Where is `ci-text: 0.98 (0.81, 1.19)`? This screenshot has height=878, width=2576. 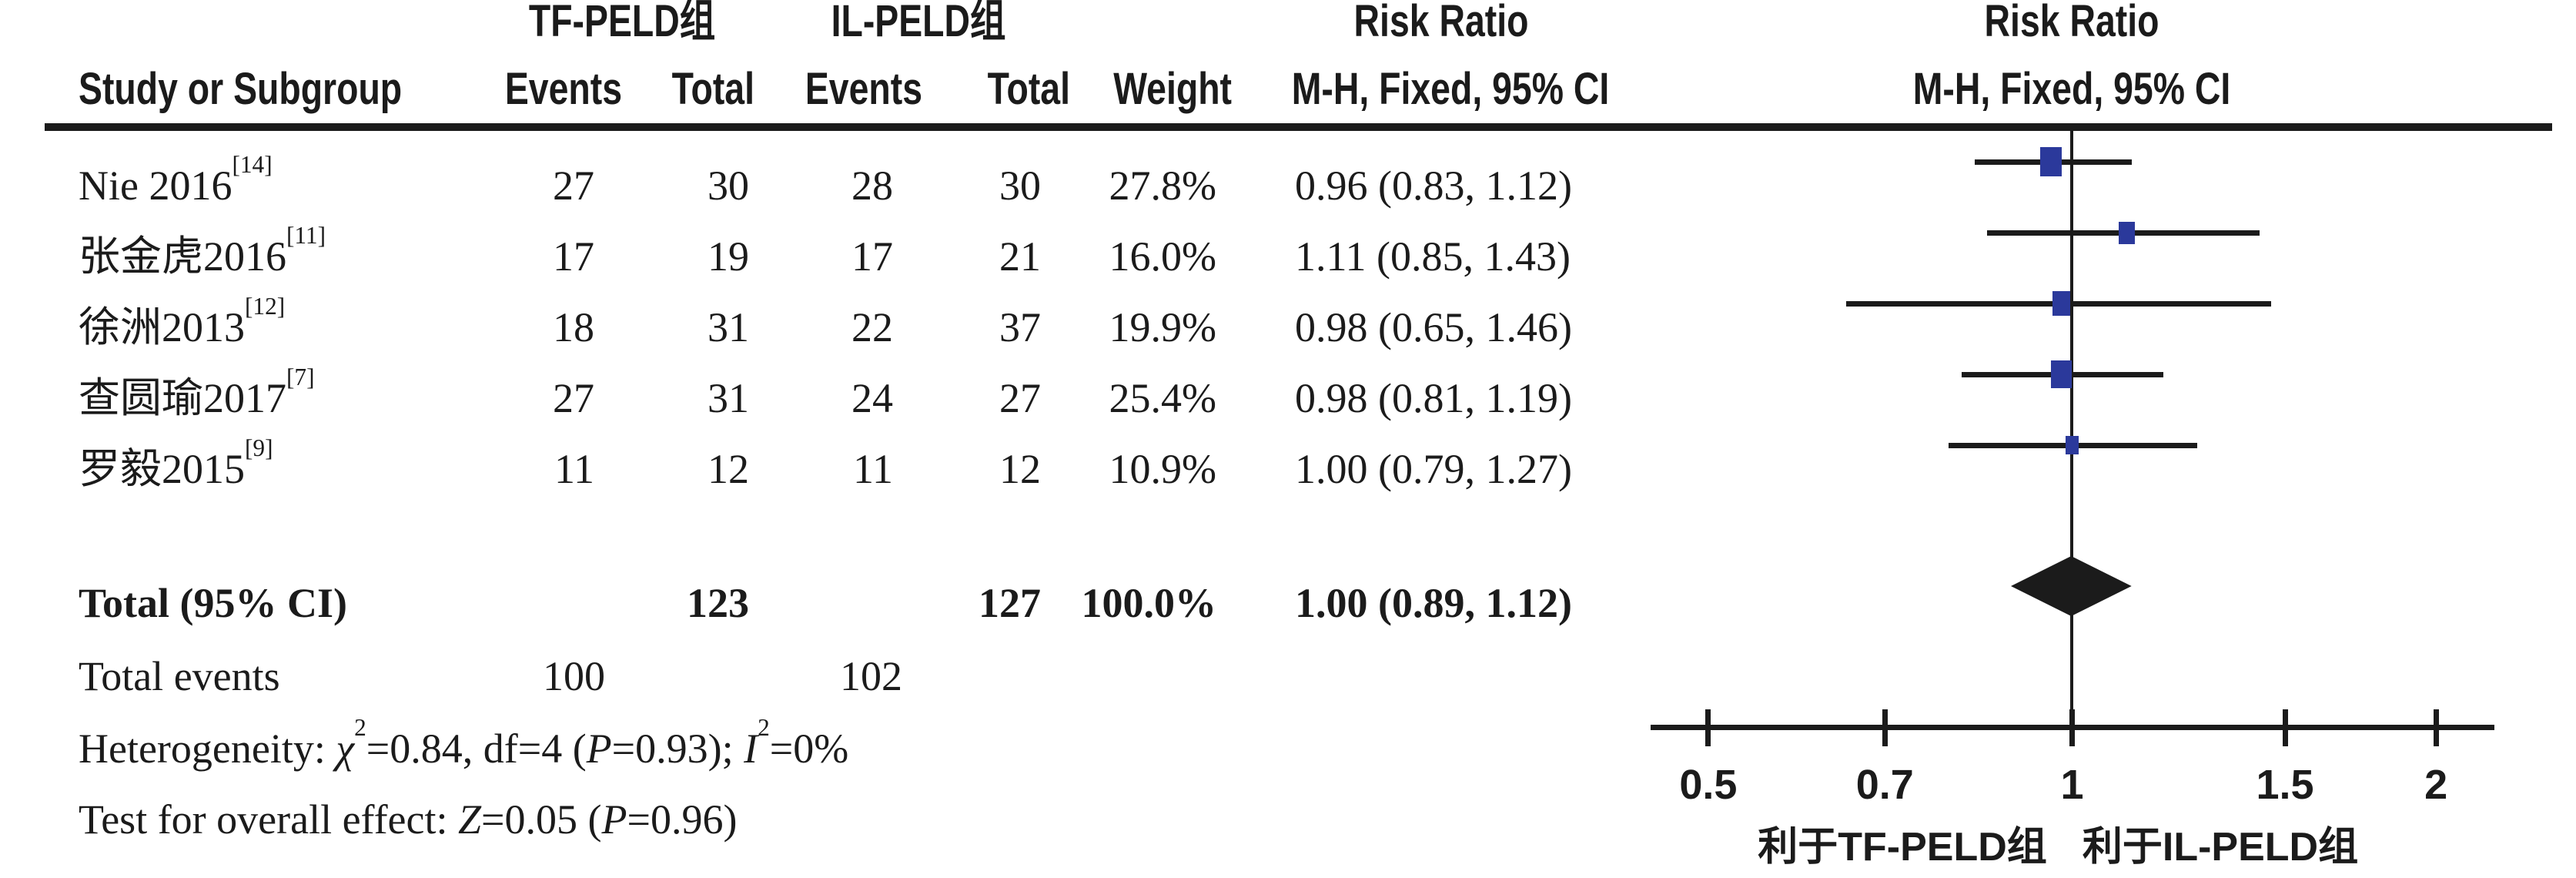 ci-text: 0.98 (0.81, 1.19) is located at coordinates (1433, 398).